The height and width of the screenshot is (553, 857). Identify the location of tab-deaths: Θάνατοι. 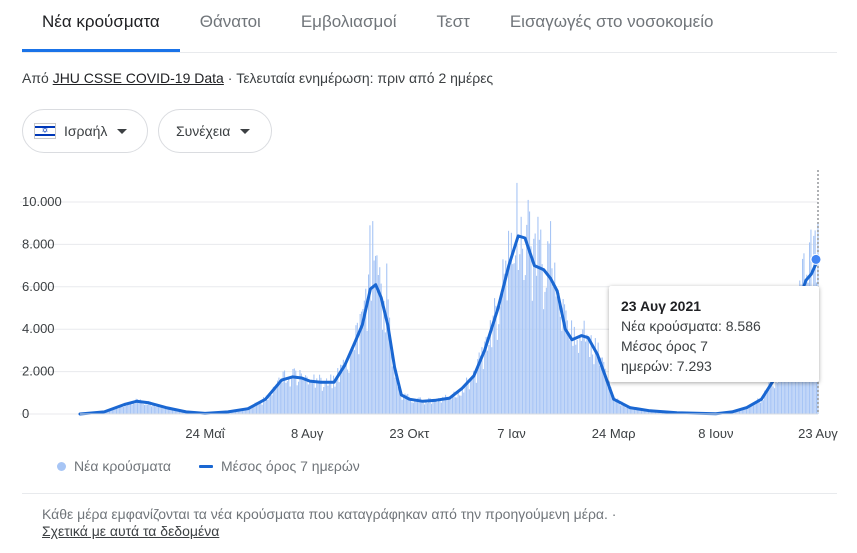
(230, 21).